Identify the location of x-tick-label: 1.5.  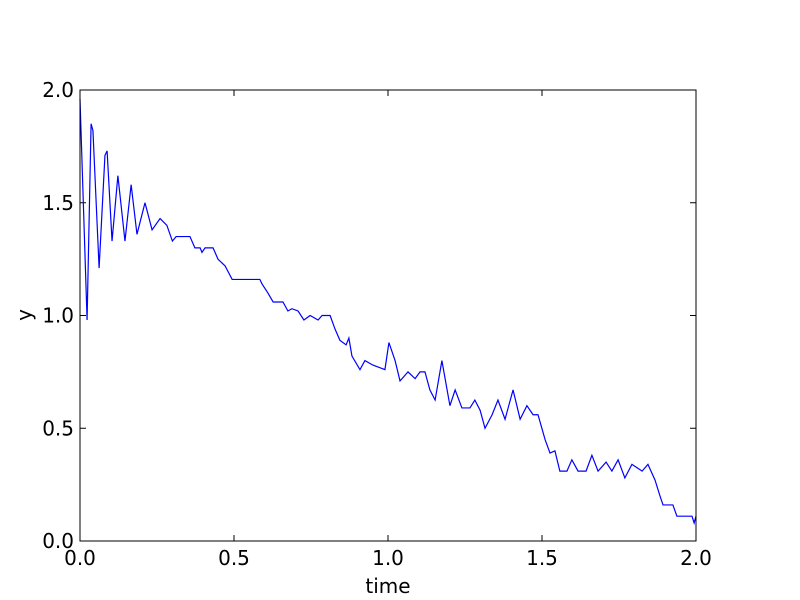
(542, 558).